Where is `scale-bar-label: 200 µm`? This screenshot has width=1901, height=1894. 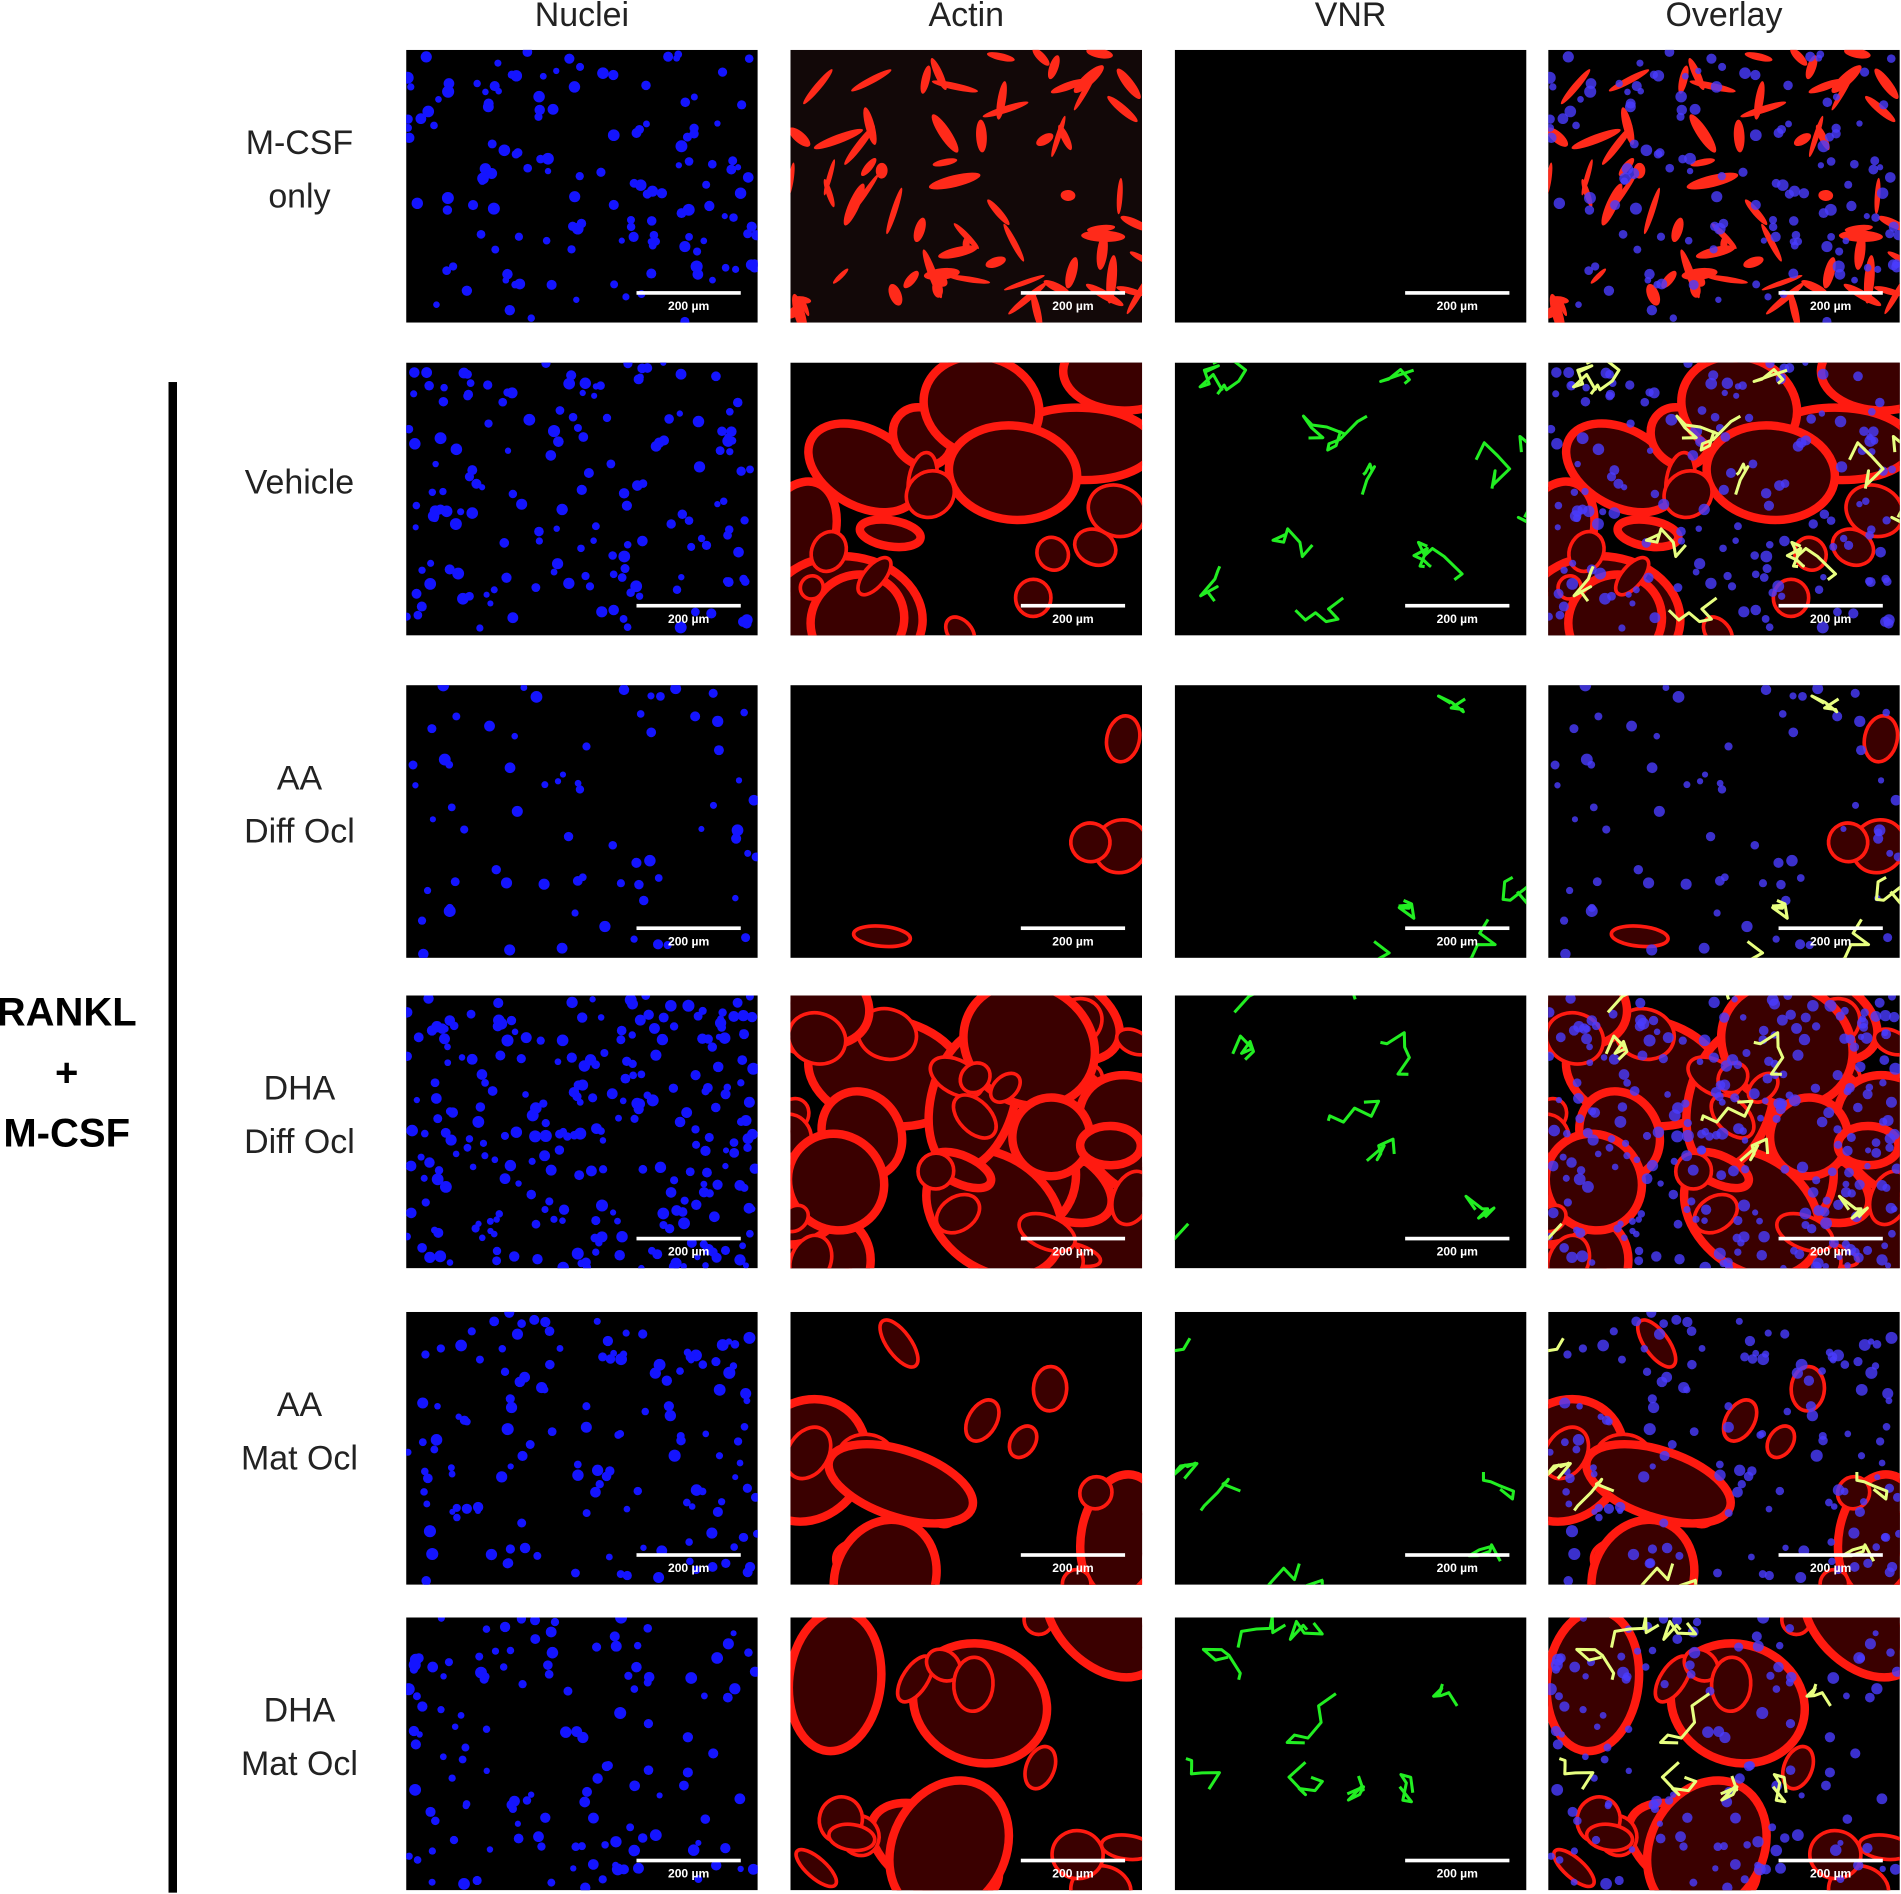
scale-bar-label: 200 µm is located at coordinates (1831, 941).